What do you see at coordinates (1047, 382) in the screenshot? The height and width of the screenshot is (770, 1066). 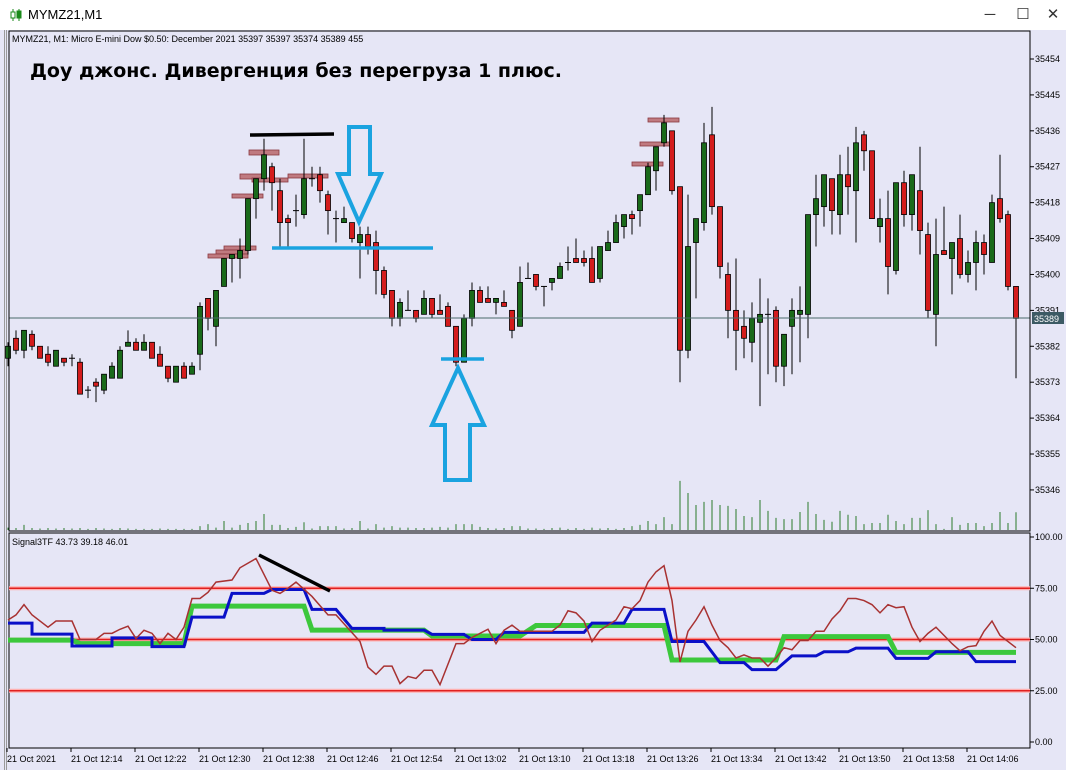 I see `price-tick-label: 35373` at bounding box center [1047, 382].